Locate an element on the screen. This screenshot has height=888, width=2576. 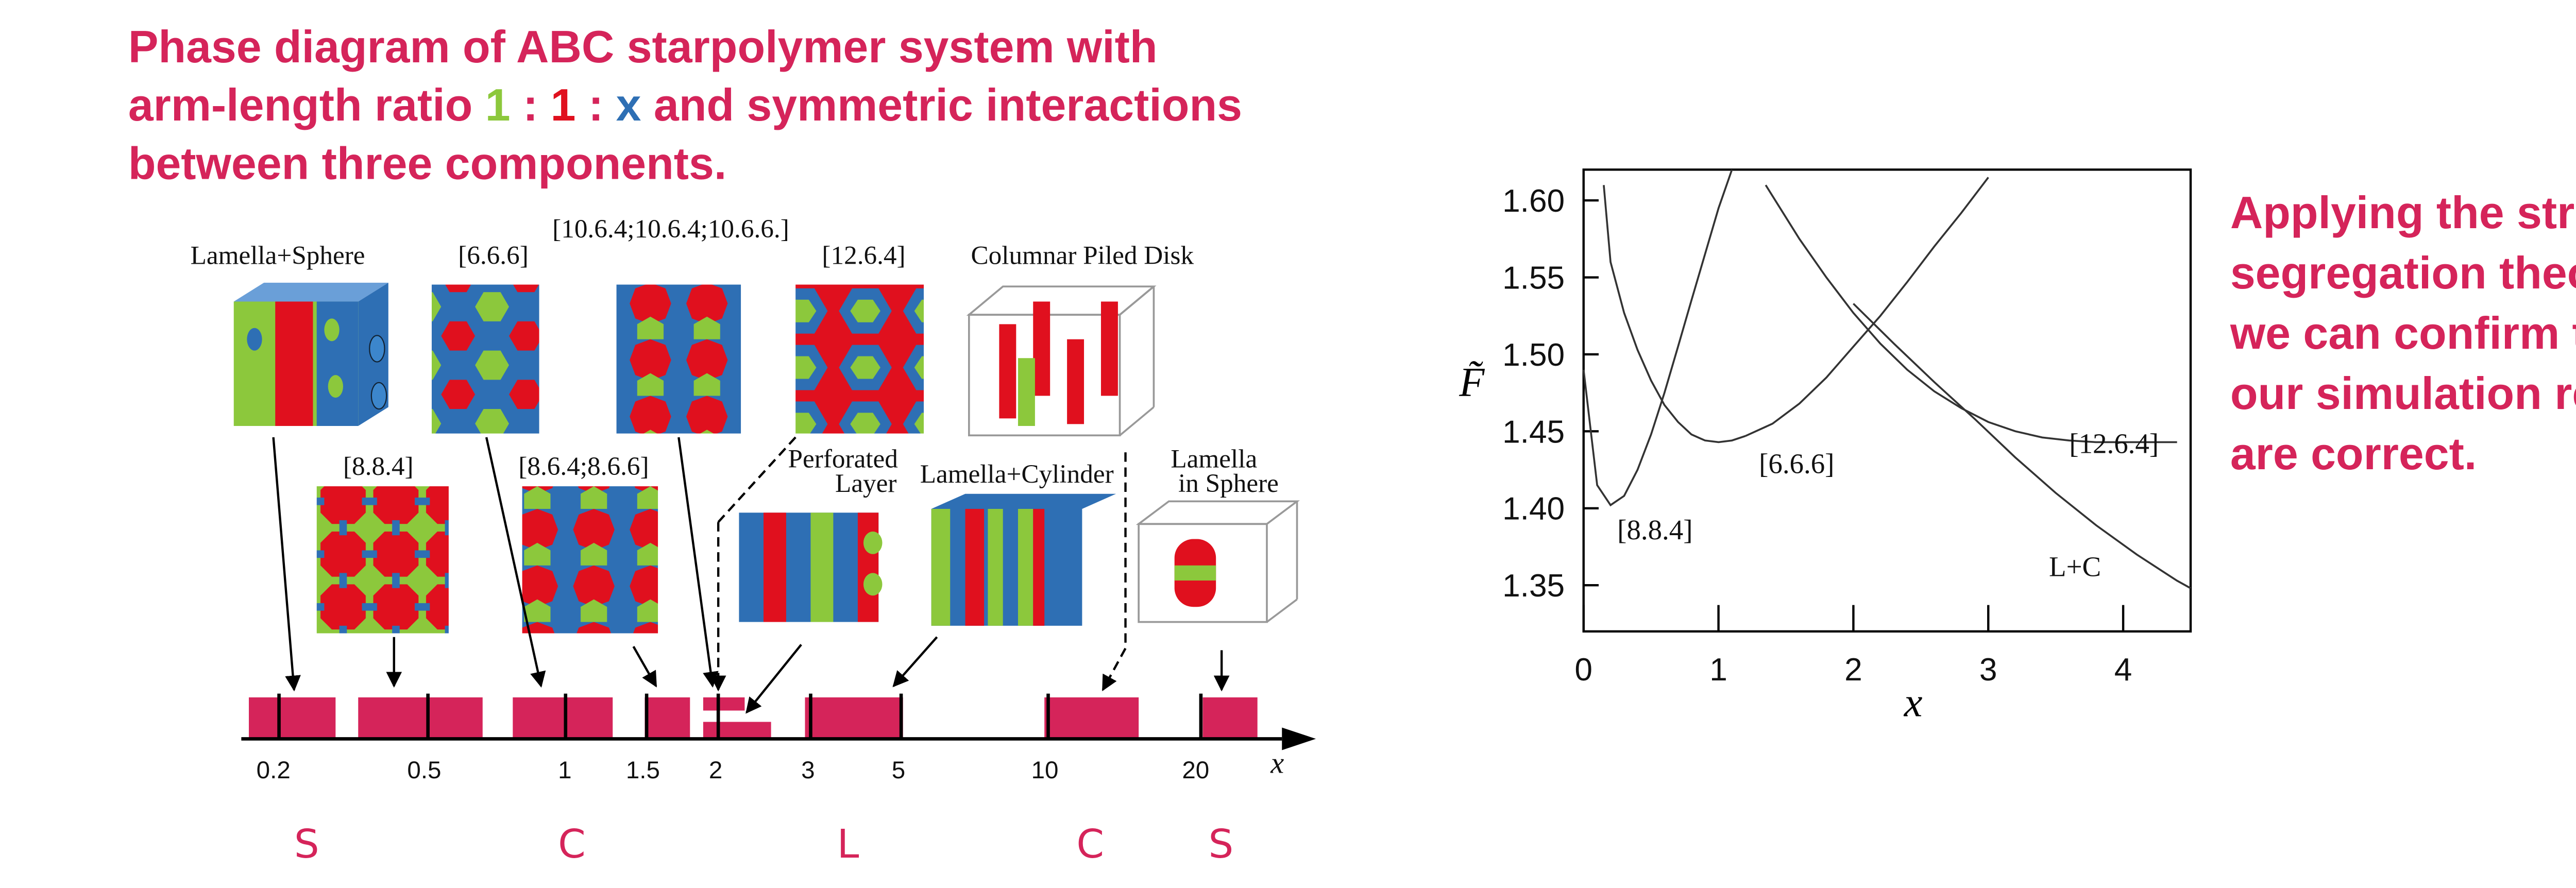
axis-arrowhead is located at coordinates (1299, 738).